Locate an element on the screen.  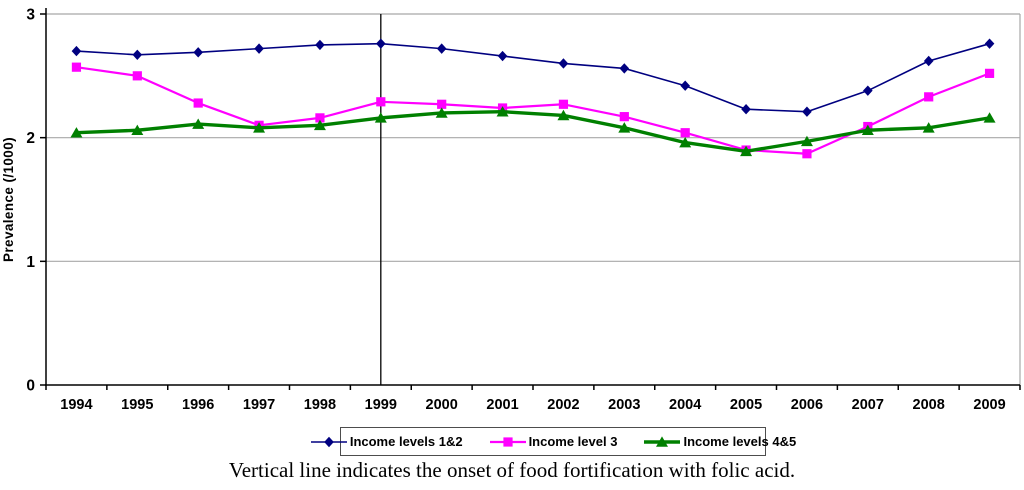
x-tick-label: 2001 is located at coordinates (502, 405).